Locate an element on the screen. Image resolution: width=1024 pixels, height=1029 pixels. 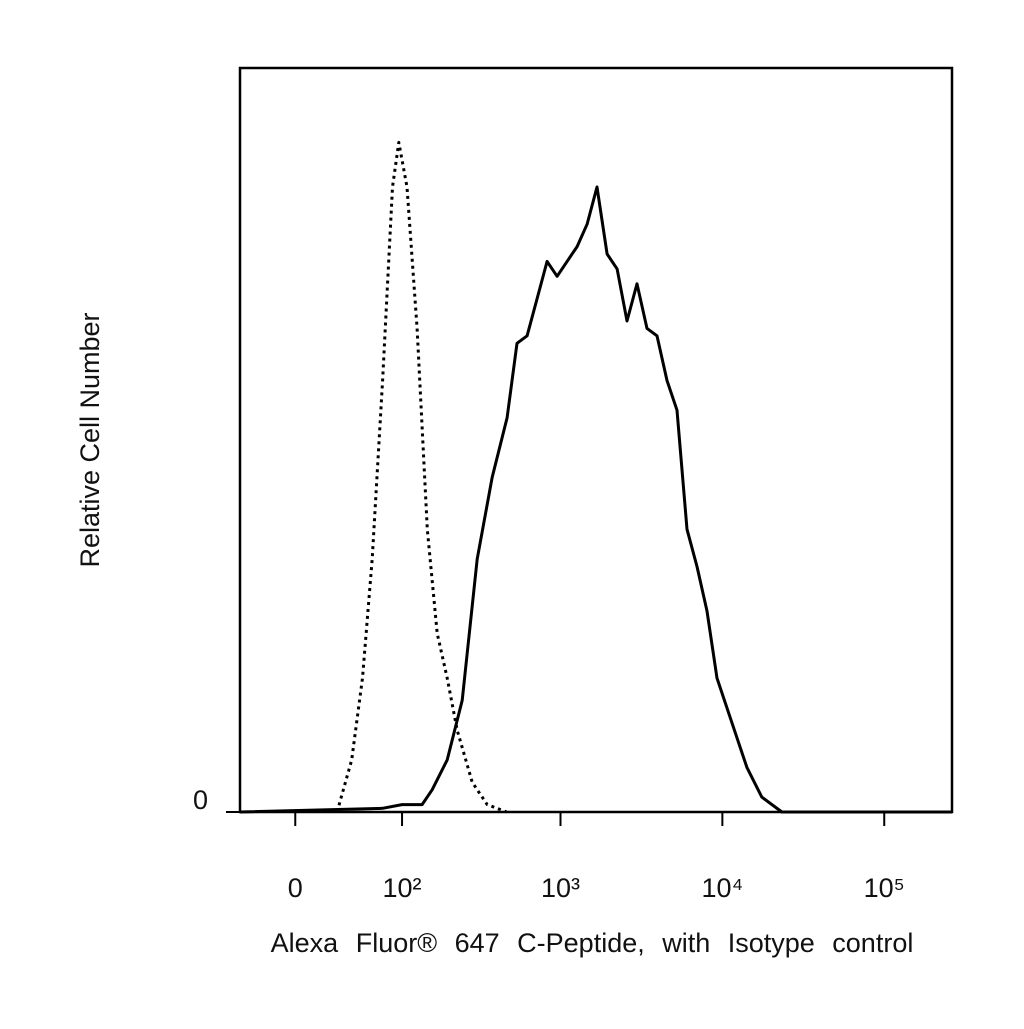
x-tick-label: 10⁴ is located at coordinates (723, 888).